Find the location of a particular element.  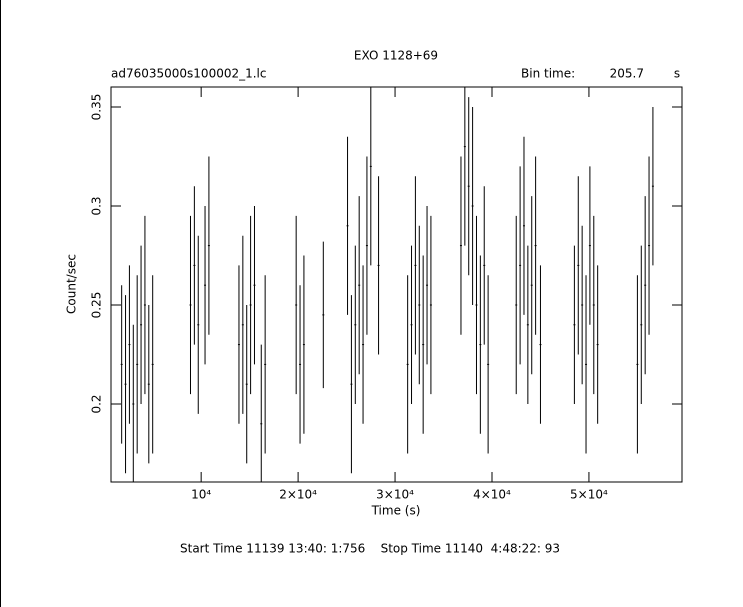

y-tick-label: 0.35 is located at coordinates (96, 107).